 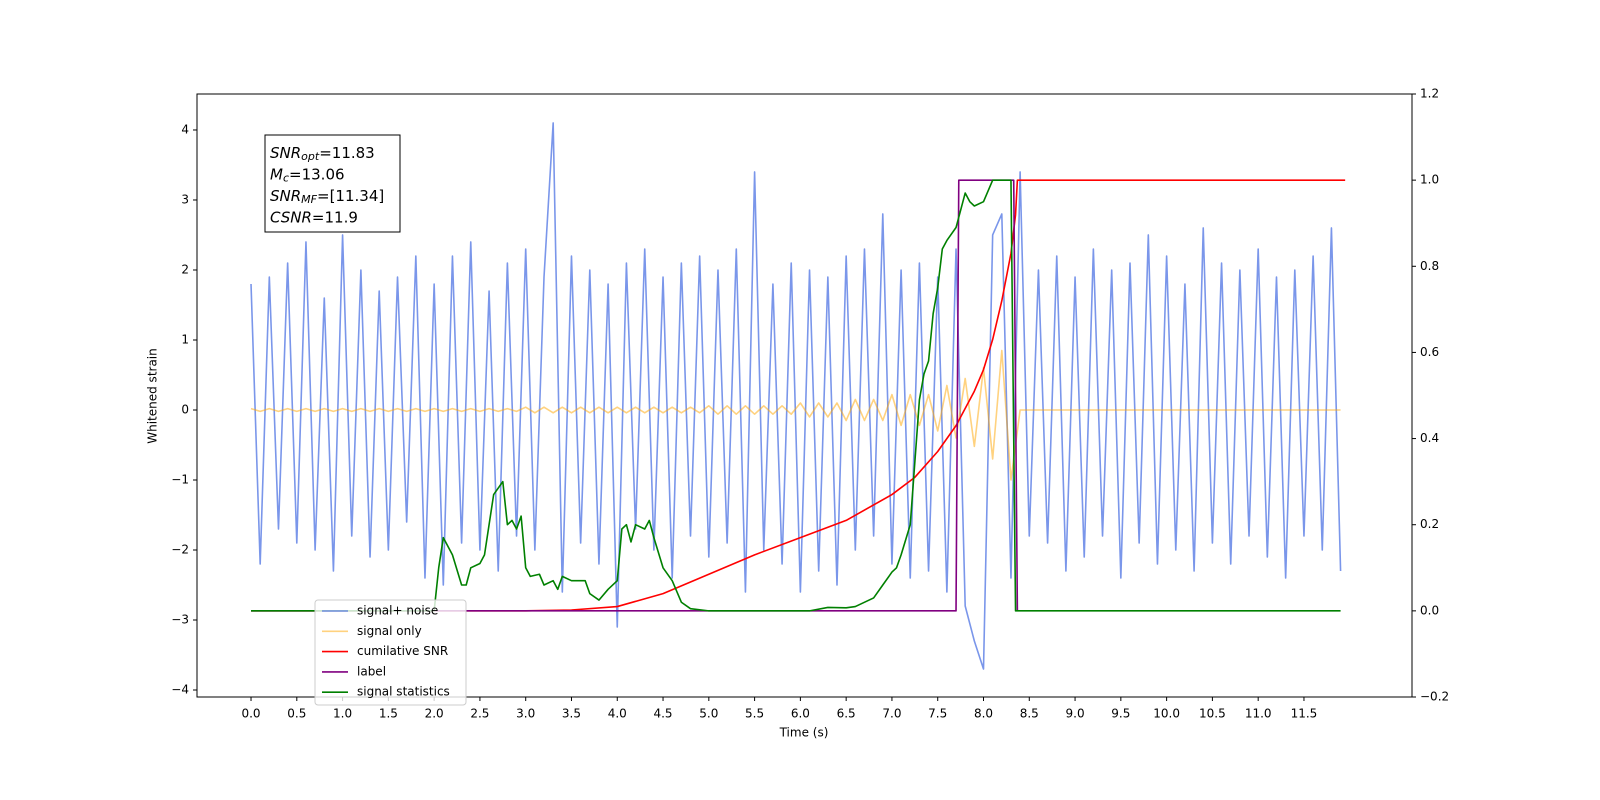 What do you see at coordinates (185, 129) in the screenshot?
I see `y-tick-label: 4` at bounding box center [185, 129].